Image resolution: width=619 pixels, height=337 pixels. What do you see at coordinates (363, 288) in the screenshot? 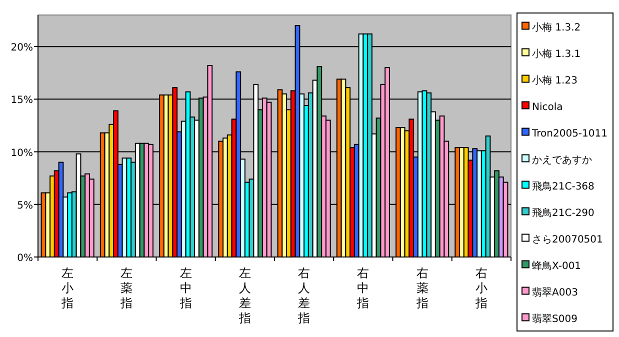
I see `x-tick-label: 右中指` at bounding box center [363, 288].